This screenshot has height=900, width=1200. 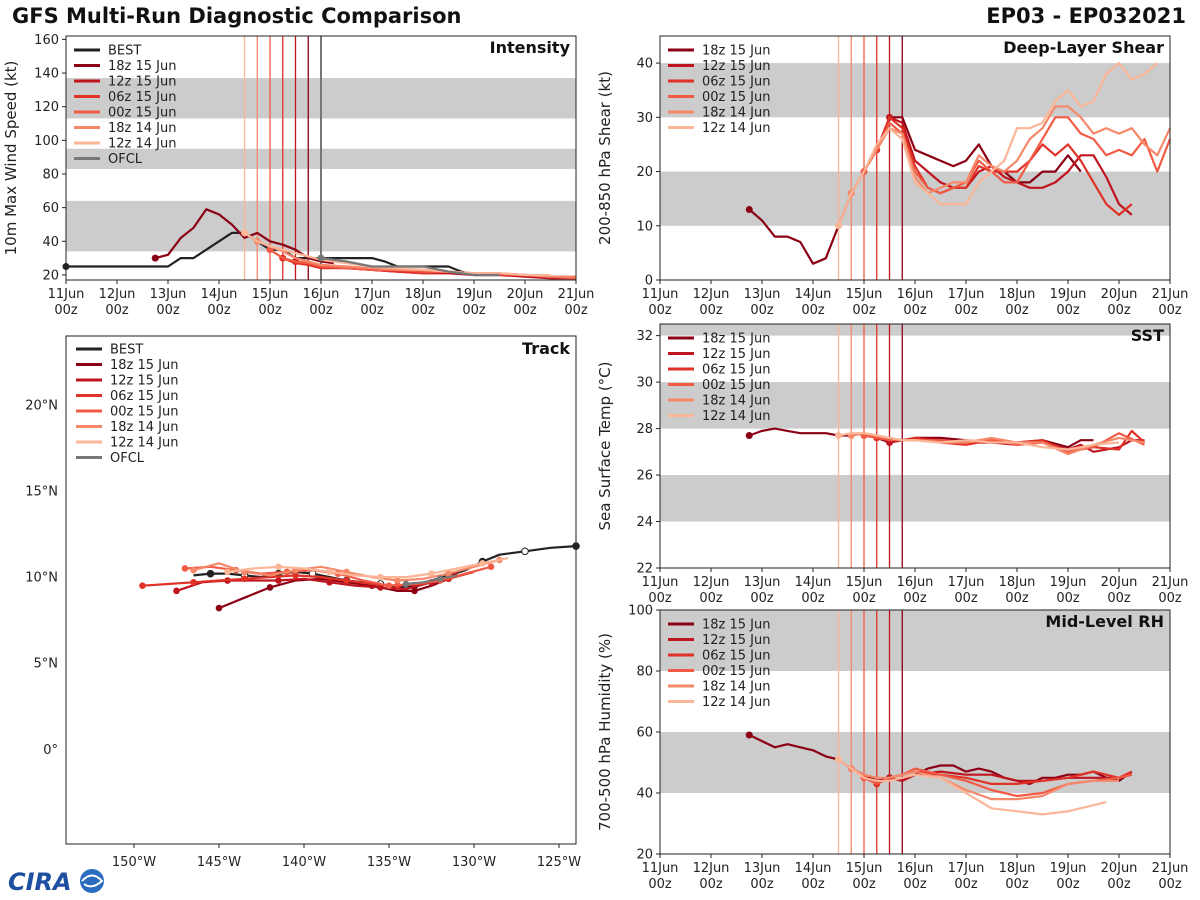 What do you see at coordinates (66, 294) in the screenshot?
I see `intensity-xtick-label: 11Jun` at bounding box center [66, 294].